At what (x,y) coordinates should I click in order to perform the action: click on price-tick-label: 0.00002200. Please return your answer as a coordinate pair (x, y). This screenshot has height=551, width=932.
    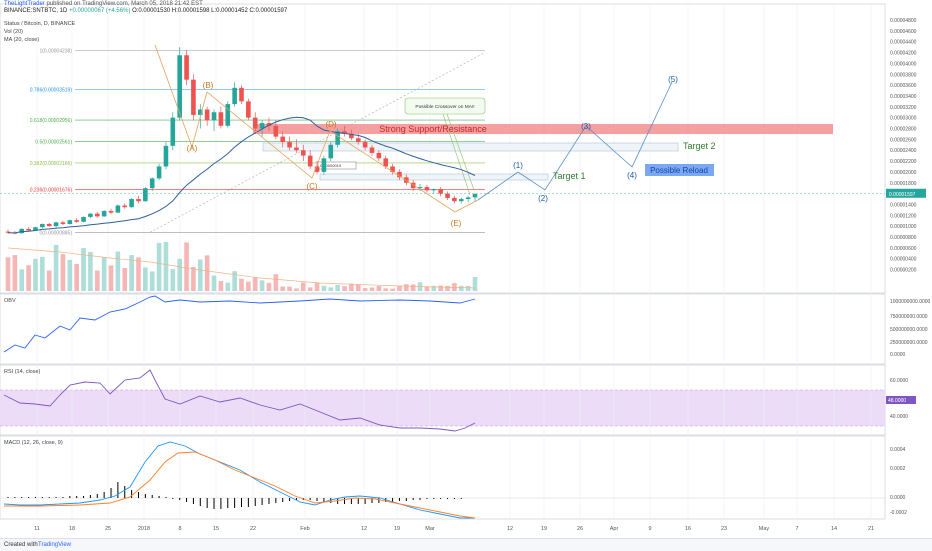
    Looking at the image, I should click on (903, 162).